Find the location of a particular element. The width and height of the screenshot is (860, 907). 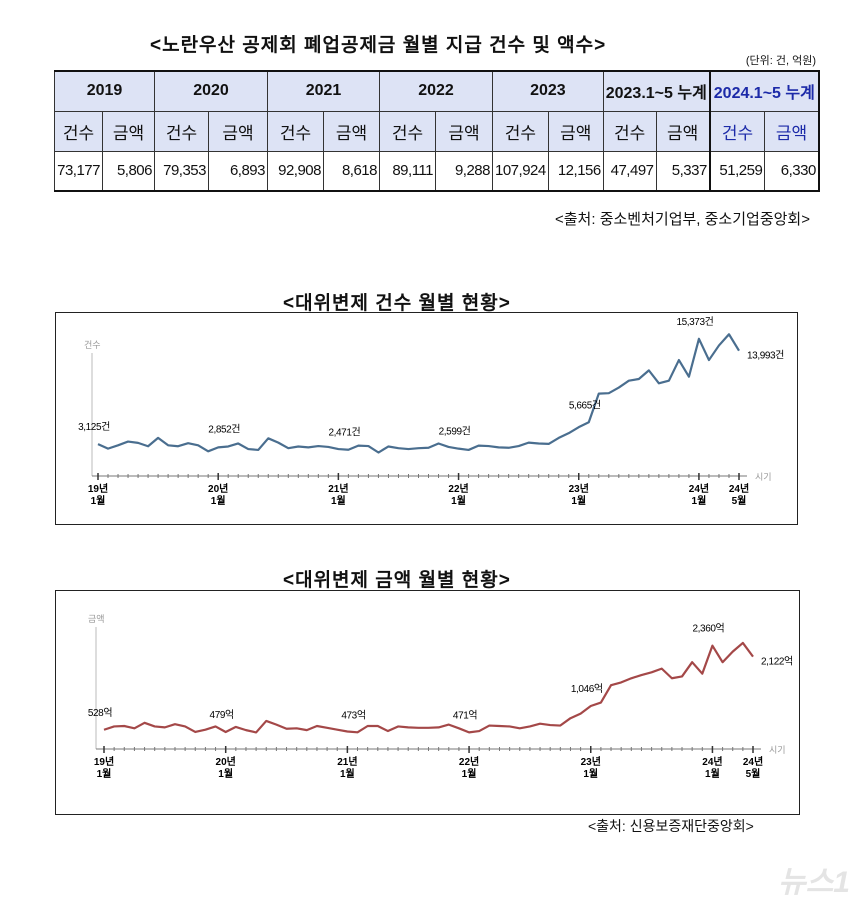

table-source: <출처: 중소벤처기업부, 중소기업중앙회> is located at coordinates (682, 219).